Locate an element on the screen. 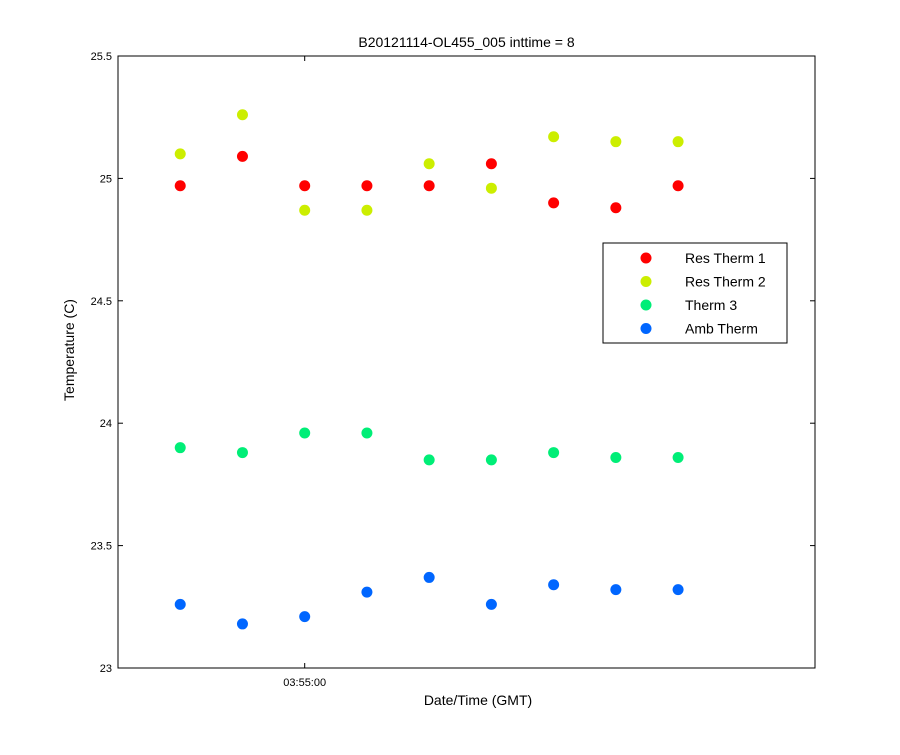  chart-title: B20121114-OL455_005 inttime = 8 is located at coordinates (466, 42).